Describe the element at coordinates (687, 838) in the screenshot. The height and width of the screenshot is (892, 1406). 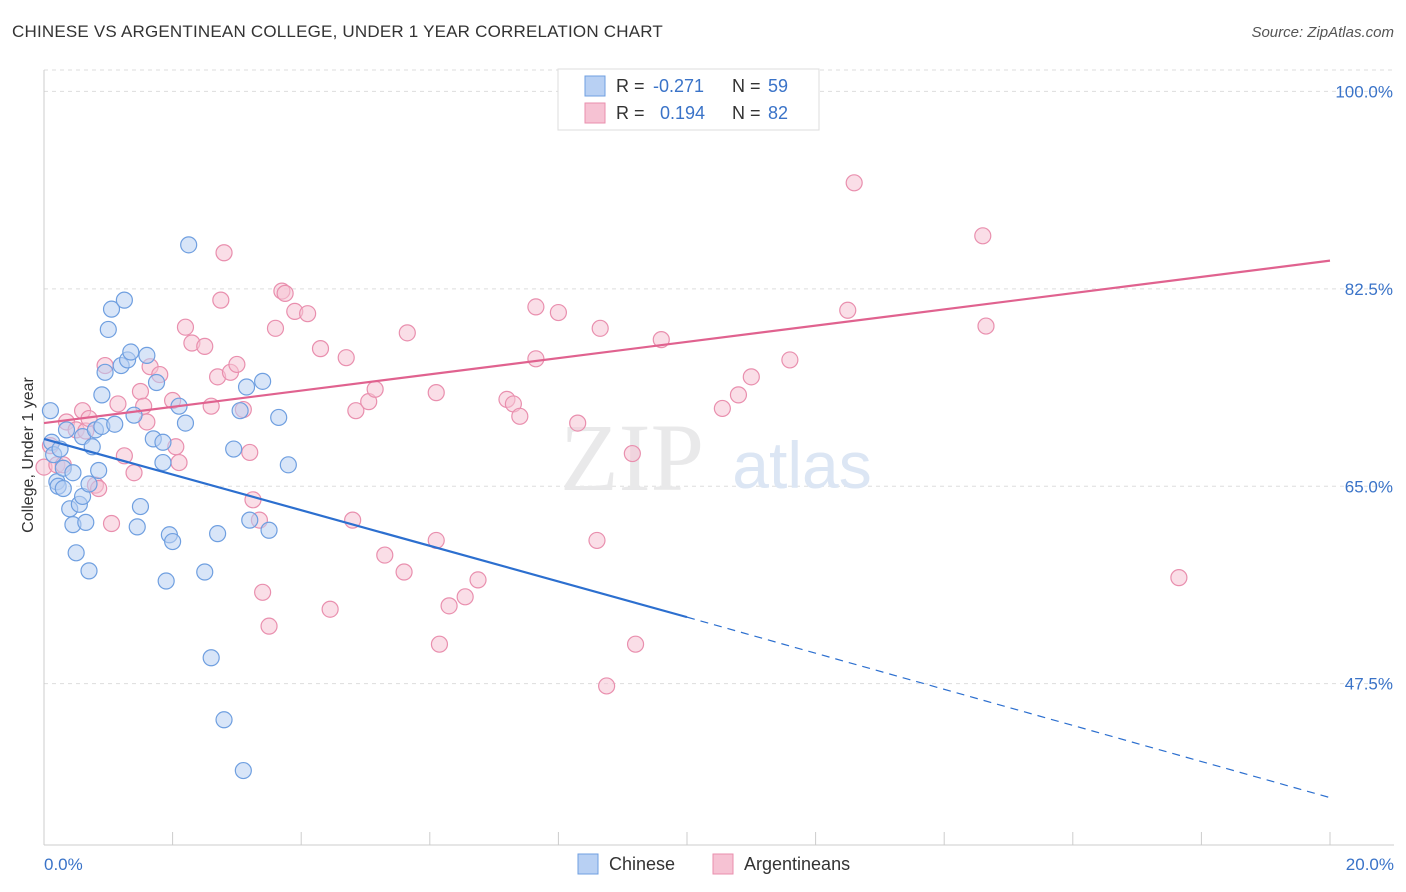
I see `x-tick-marks` at that location.